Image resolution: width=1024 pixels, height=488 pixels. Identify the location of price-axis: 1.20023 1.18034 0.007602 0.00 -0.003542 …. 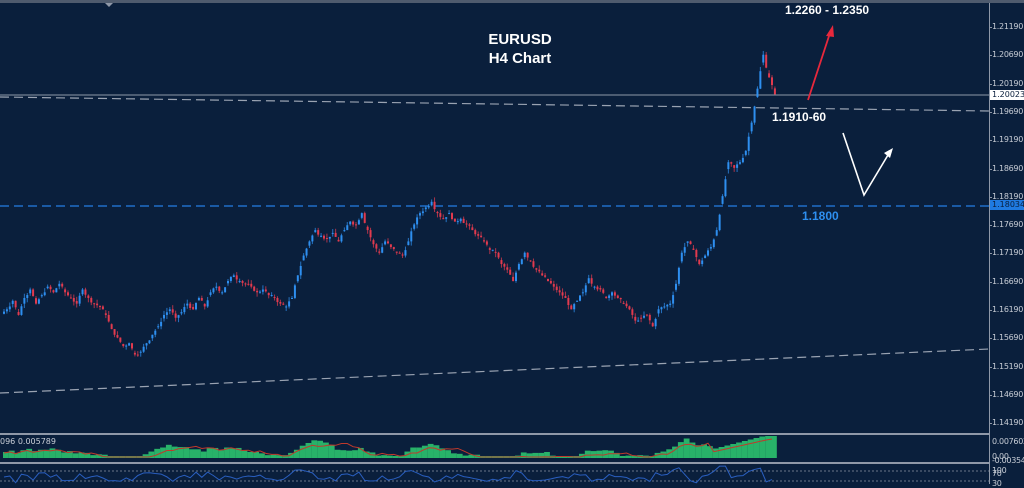
(1006, 245).